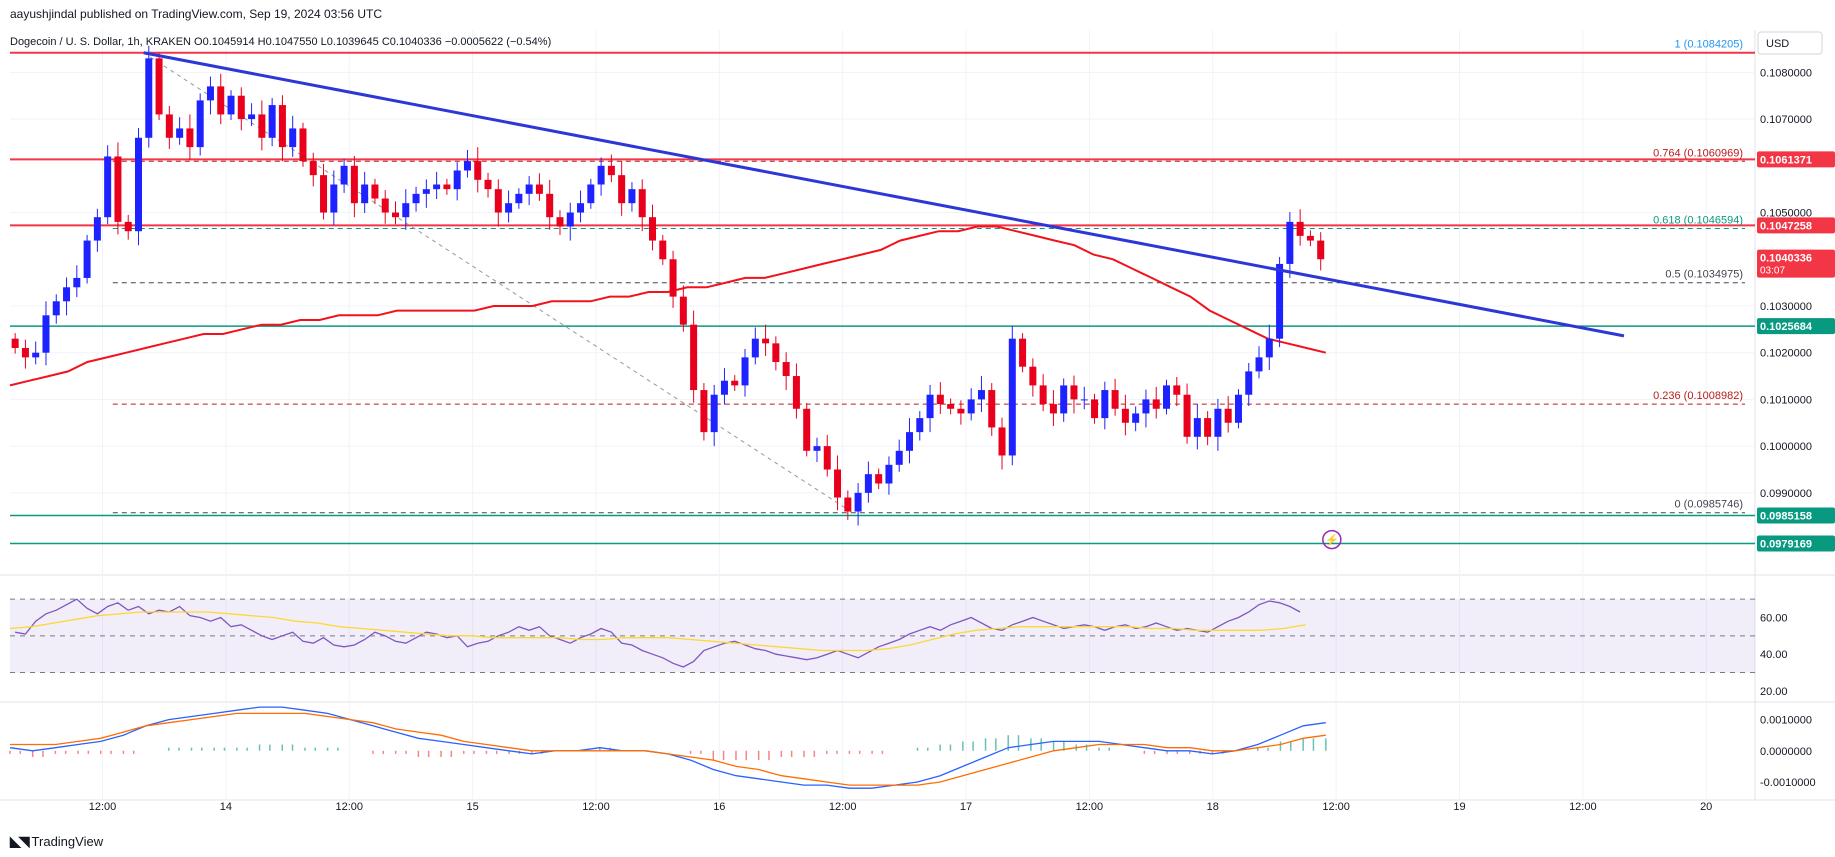 This screenshot has width=1835, height=857. I want to click on fib-level-label: 0 (0.0985746), so click(1709, 505).